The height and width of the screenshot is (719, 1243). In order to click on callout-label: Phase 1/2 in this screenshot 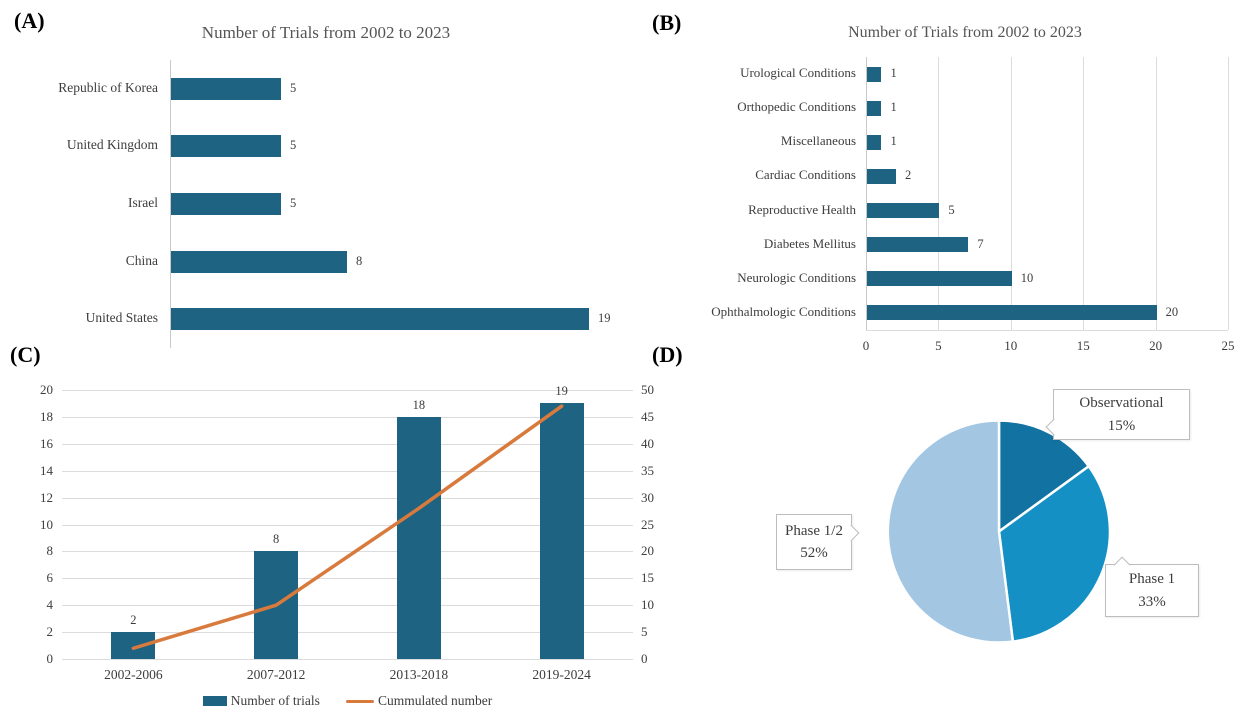, I will do `click(814, 530)`.